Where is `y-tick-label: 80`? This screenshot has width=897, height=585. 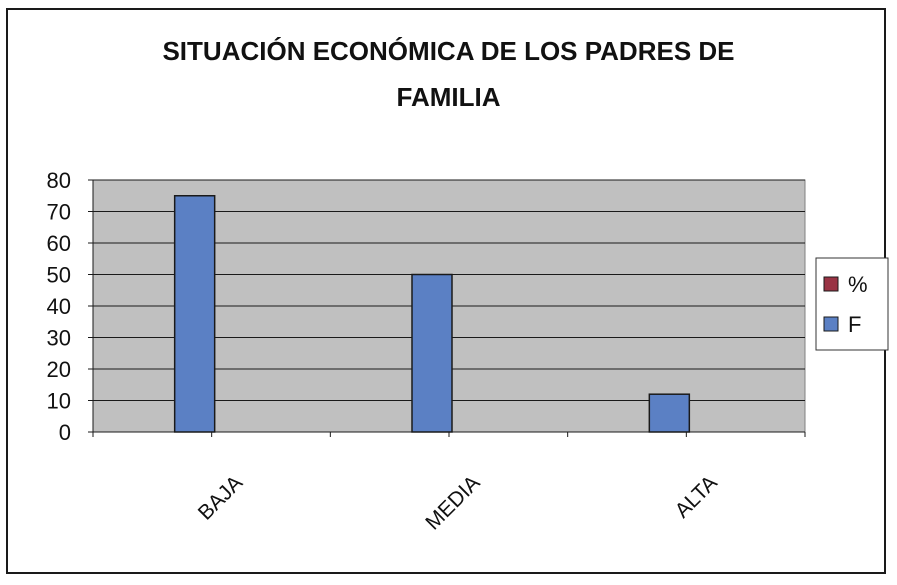 y-tick-label: 80 is located at coordinates (59, 180).